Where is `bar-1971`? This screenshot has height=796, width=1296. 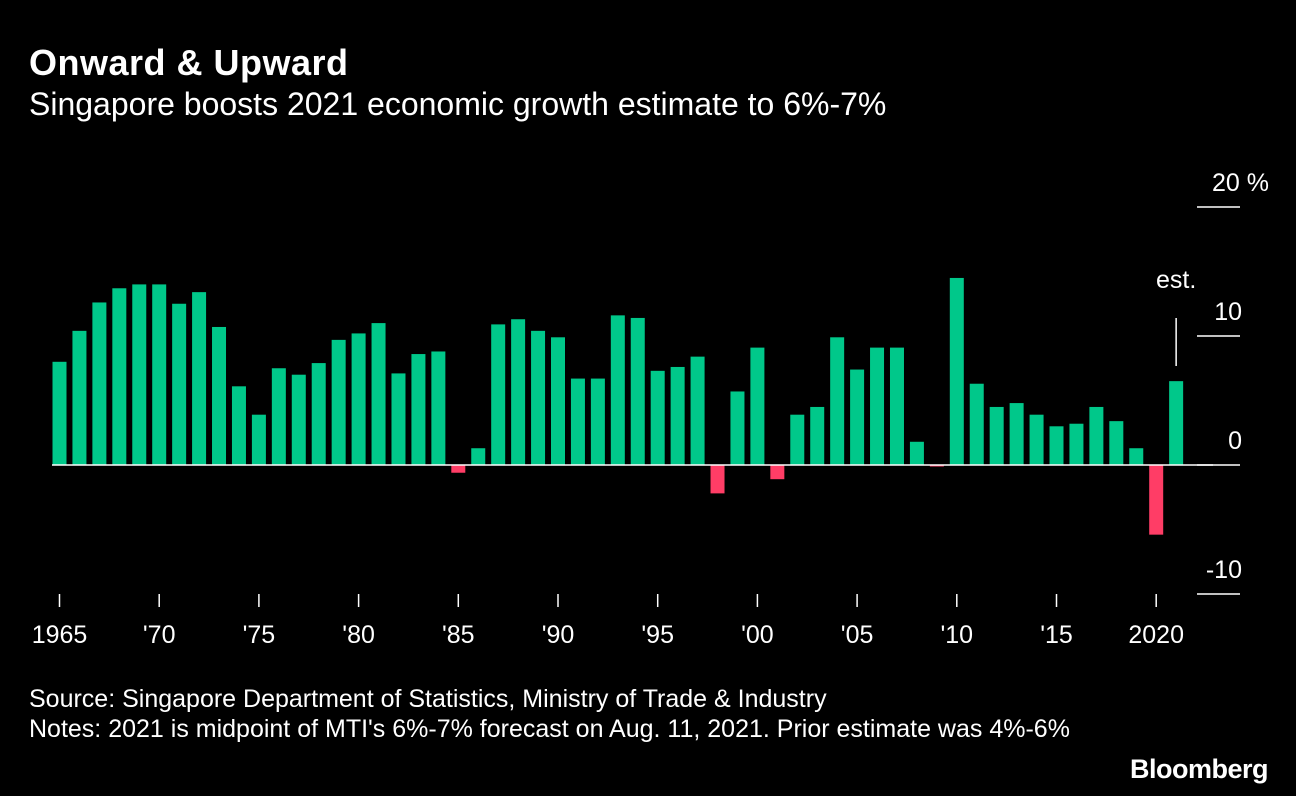
bar-1971 is located at coordinates (179, 384).